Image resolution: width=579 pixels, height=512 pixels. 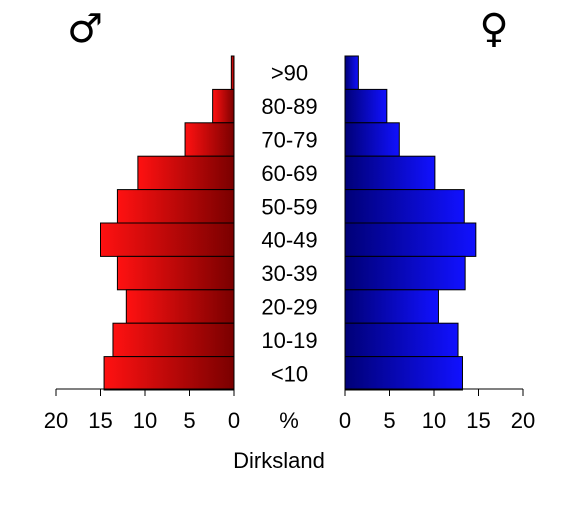 What do you see at coordinates (289, 140) in the screenshot?
I see `age-group-label: 70-79` at bounding box center [289, 140].